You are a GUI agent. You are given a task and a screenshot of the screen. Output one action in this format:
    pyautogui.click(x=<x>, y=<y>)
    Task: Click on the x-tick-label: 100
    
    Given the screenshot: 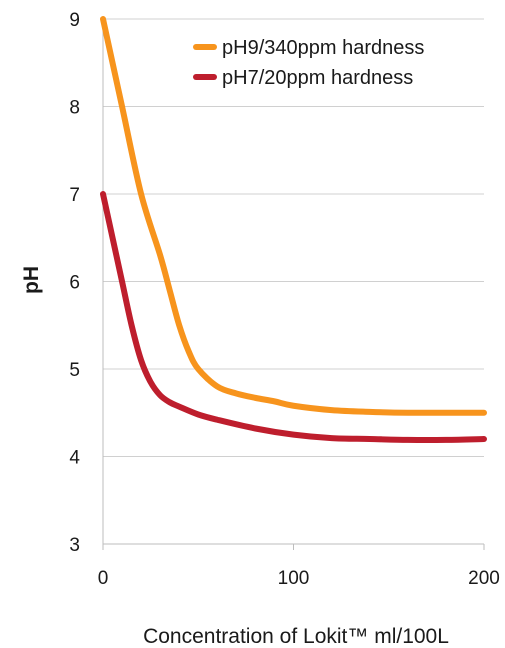 What is the action you would take?
    pyautogui.click(x=294, y=578)
    